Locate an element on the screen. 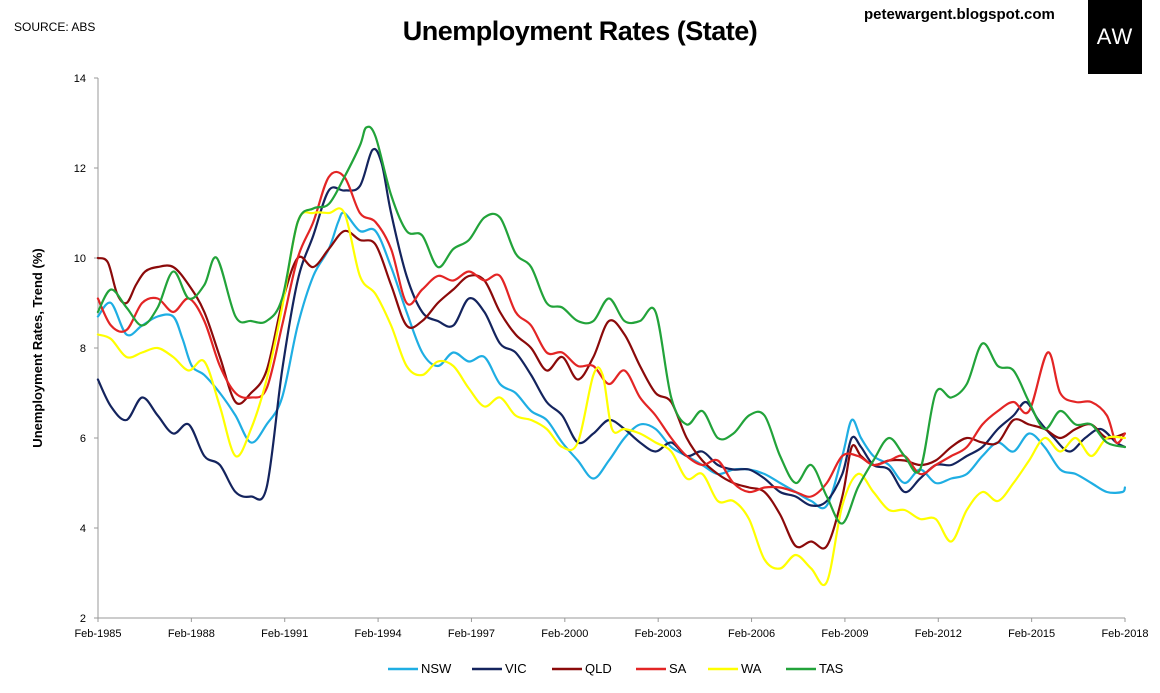 Image resolution: width=1160 pixels, height=693 pixels. source-note: SOURCE: ABS is located at coordinates (55, 27).